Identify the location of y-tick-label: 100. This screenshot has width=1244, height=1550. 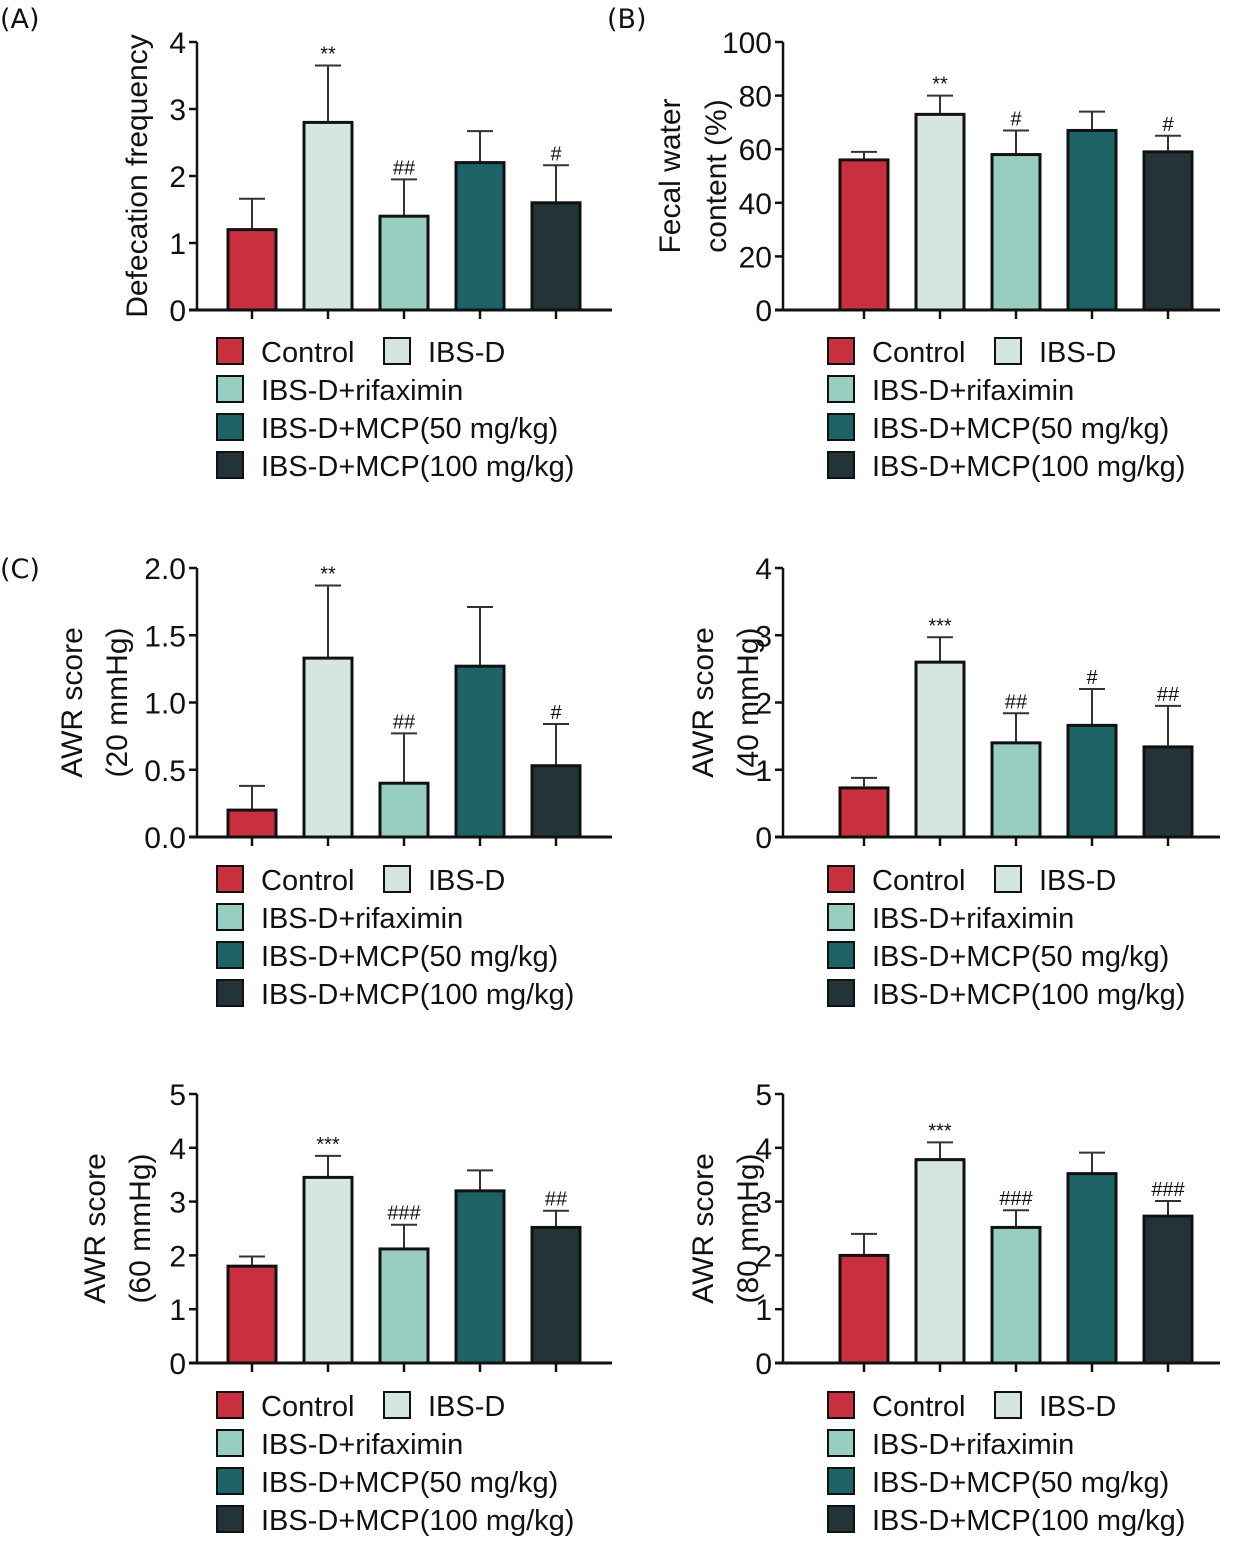
(747, 43).